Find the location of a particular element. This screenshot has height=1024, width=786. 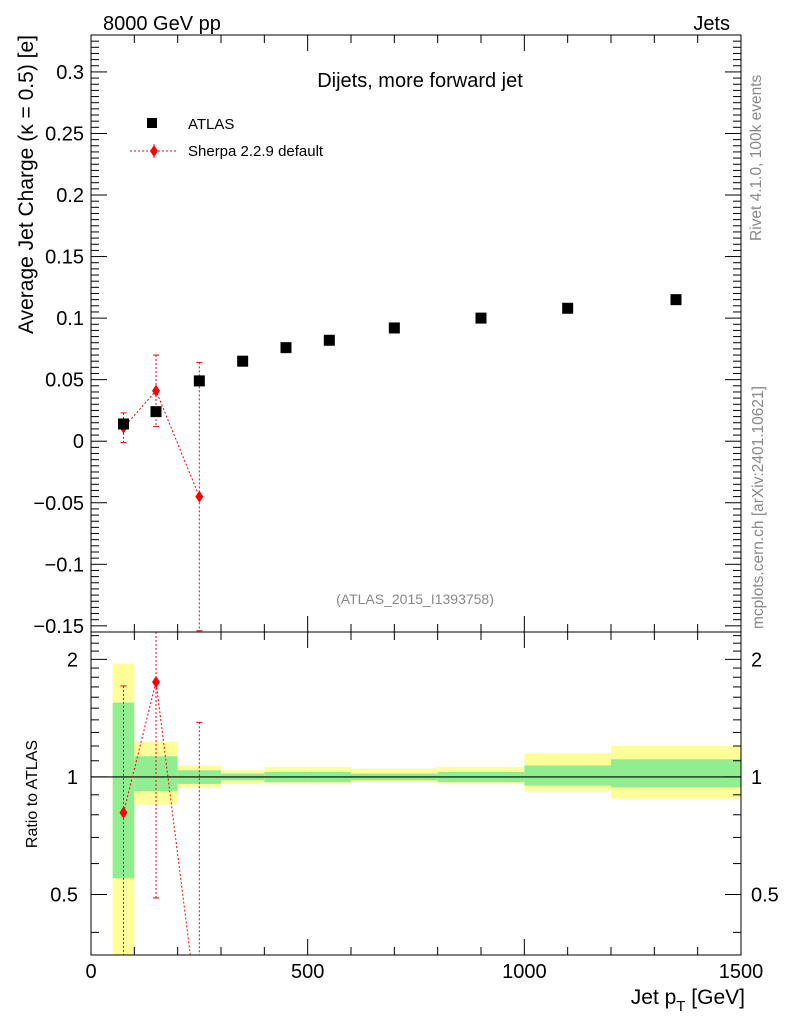

x-axis-title: Jet pT [GeV] is located at coordinates (688, 1000).